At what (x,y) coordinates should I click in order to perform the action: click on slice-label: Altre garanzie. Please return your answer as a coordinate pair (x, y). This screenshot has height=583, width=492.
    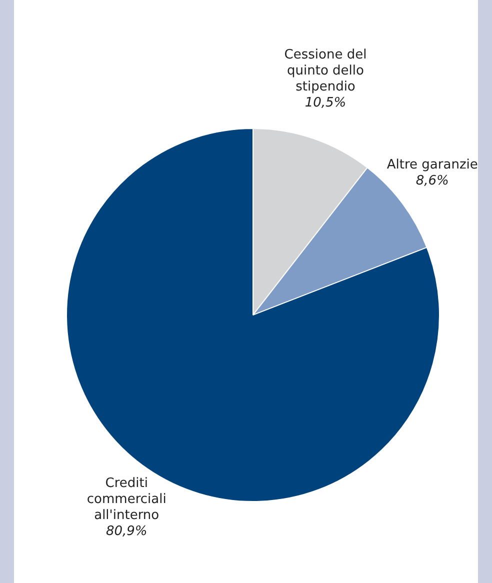
    Looking at the image, I should click on (432, 165).